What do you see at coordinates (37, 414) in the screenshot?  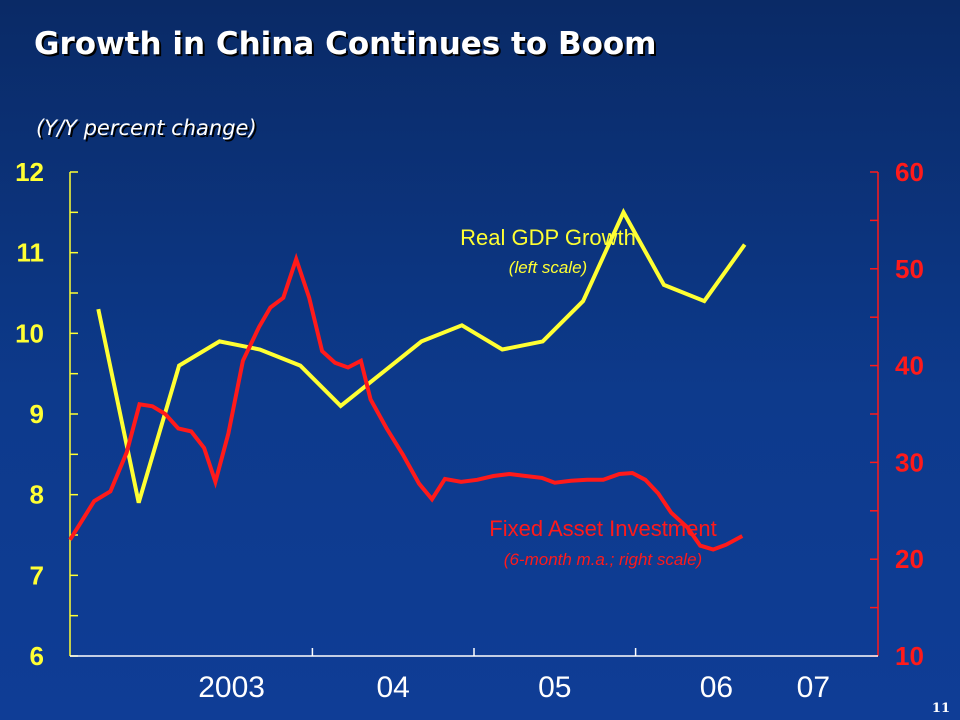 I see `left-tick-label: 9` at bounding box center [37, 414].